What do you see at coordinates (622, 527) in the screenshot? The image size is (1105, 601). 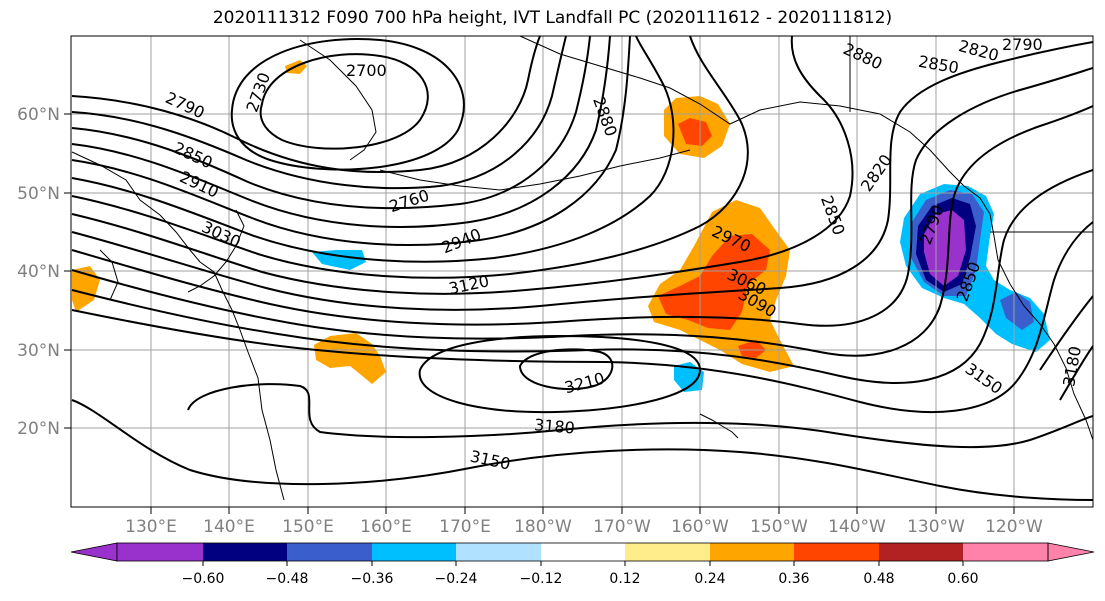 I see `lon-label: 170°W` at bounding box center [622, 527].